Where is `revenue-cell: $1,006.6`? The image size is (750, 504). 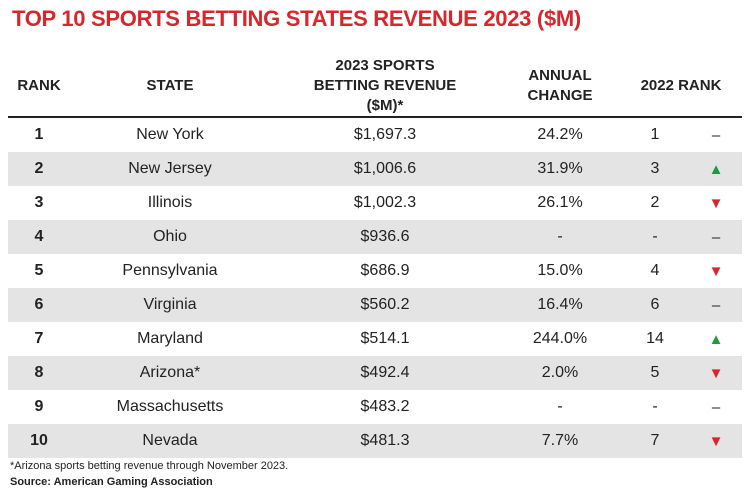 revenue-cell: $1,006.6 is located at coordinates (385, 169).